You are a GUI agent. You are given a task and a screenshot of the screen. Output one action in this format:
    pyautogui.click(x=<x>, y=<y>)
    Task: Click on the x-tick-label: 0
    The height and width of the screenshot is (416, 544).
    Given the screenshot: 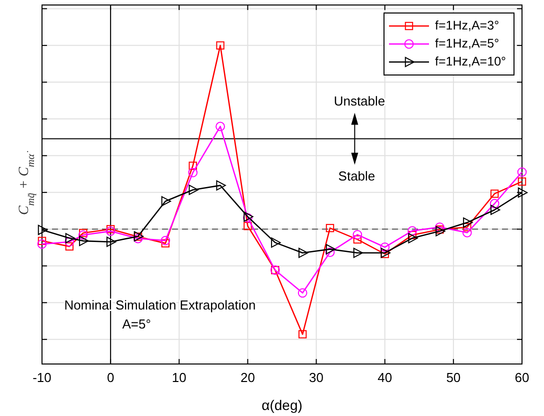 What is the action you would take?
    pyautogui.click(x=110, y=377)
    